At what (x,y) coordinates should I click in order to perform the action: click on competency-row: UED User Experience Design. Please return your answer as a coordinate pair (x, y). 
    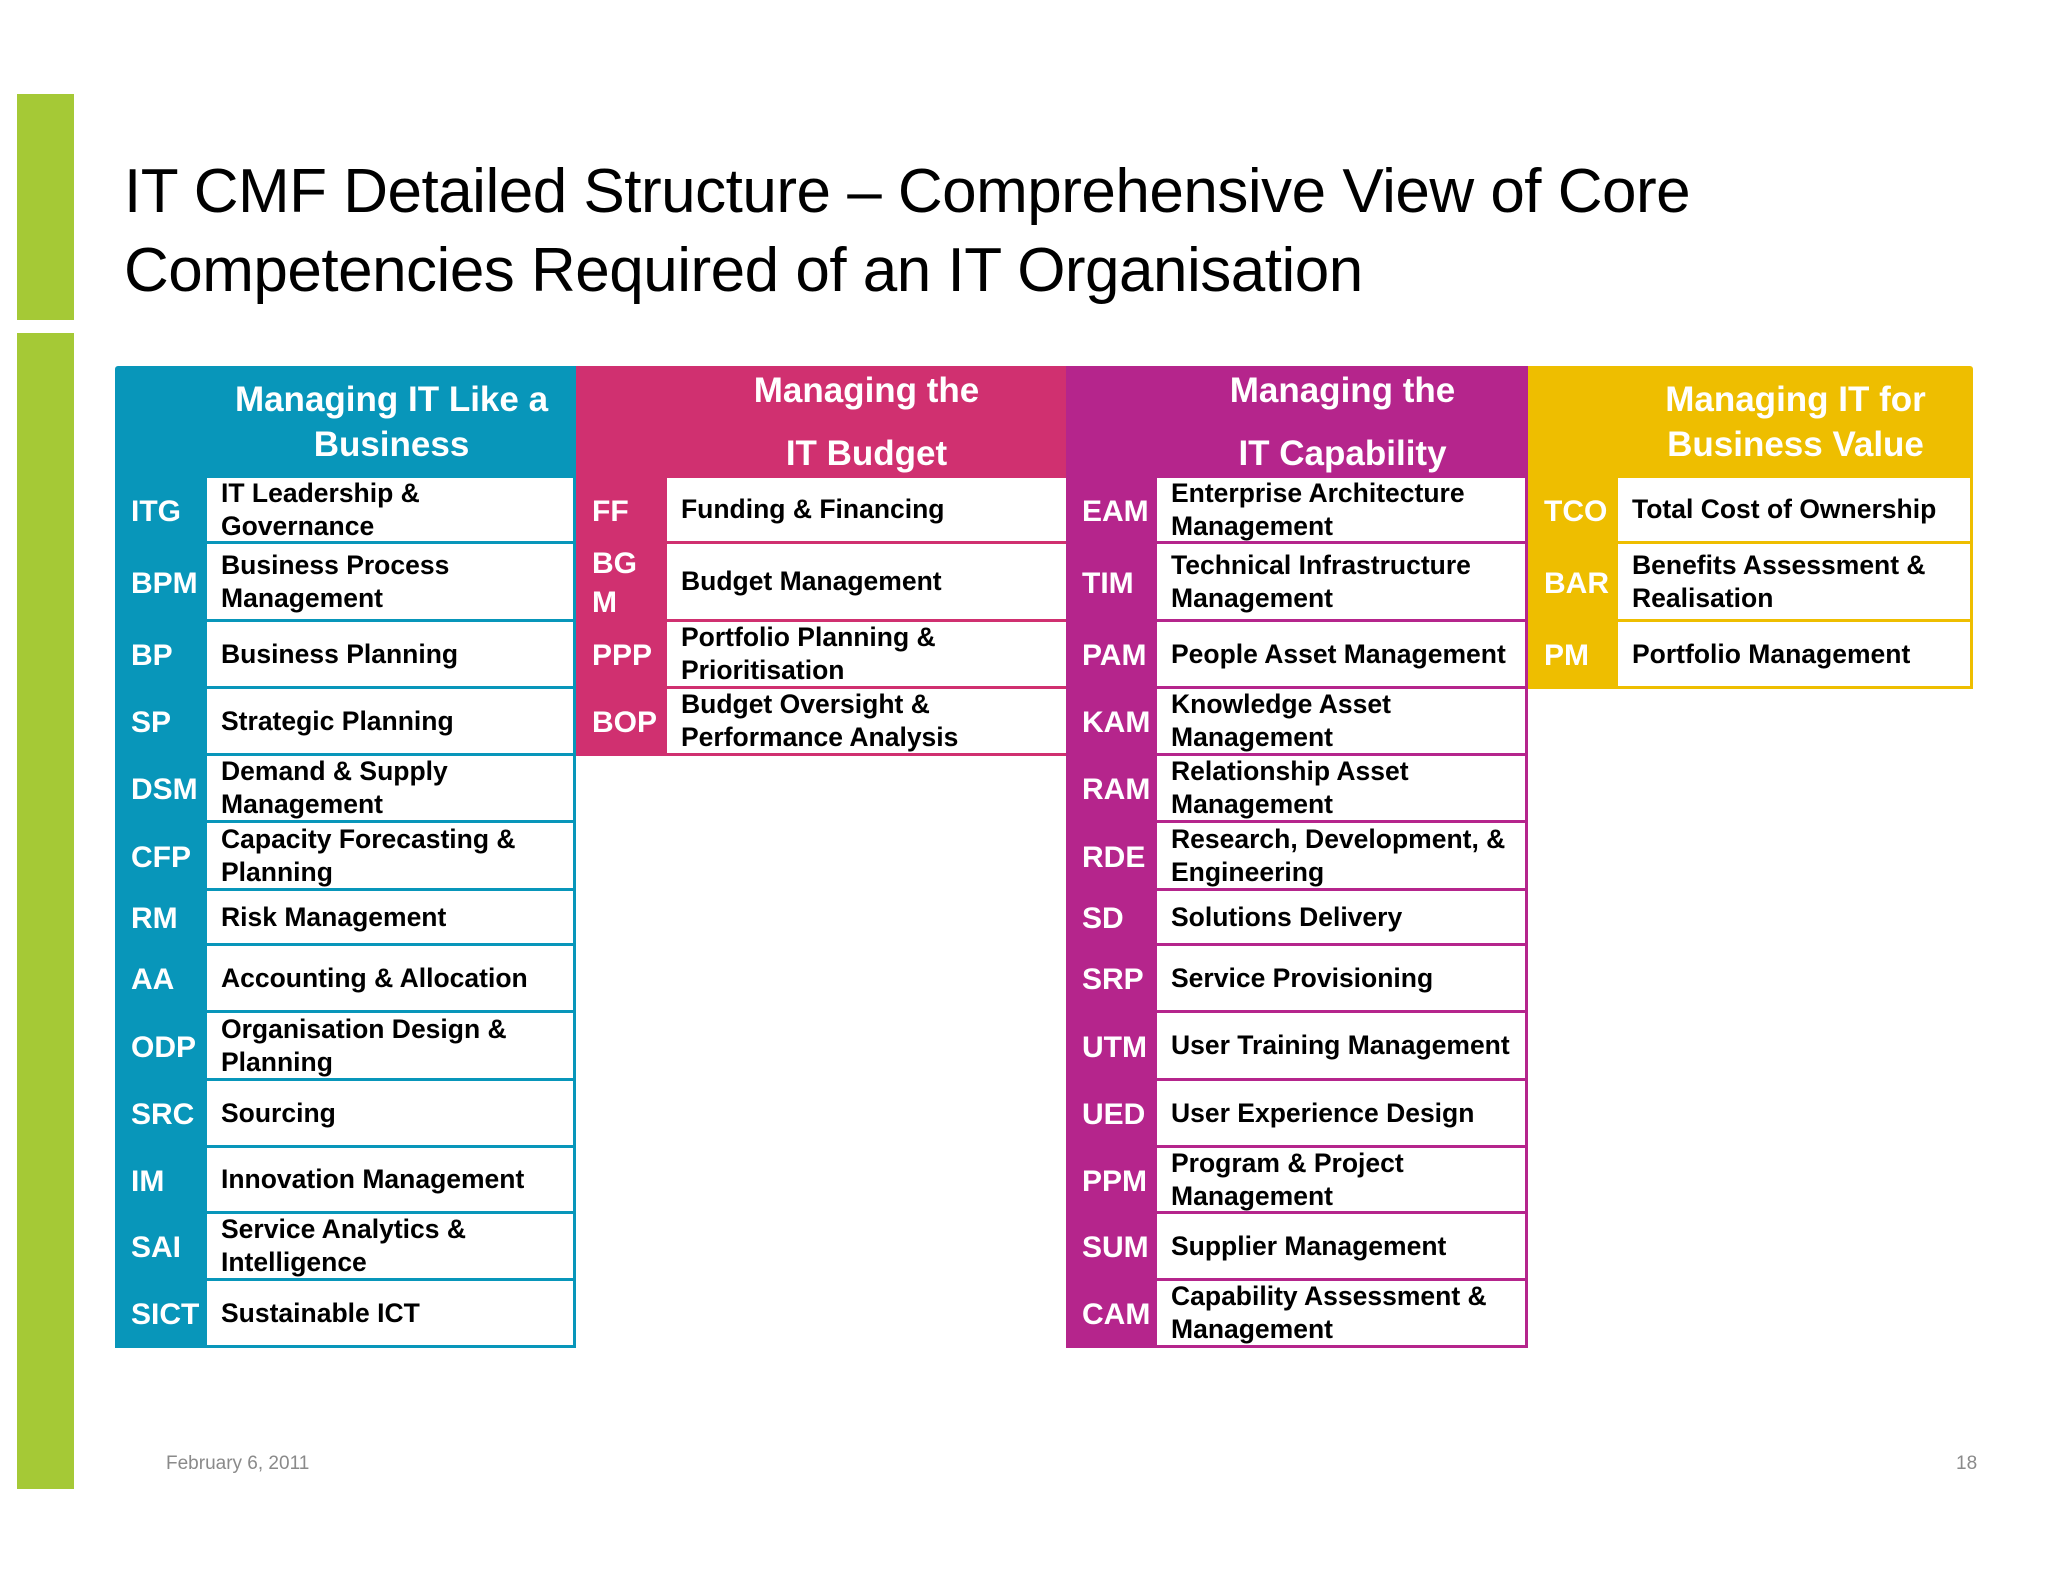
    Looking at the image, I should click on (1297, 1114).